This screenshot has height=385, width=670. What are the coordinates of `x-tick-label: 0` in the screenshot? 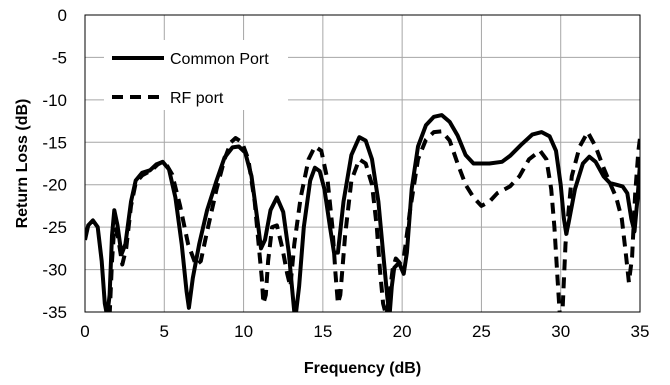 It's located at (84, 331).